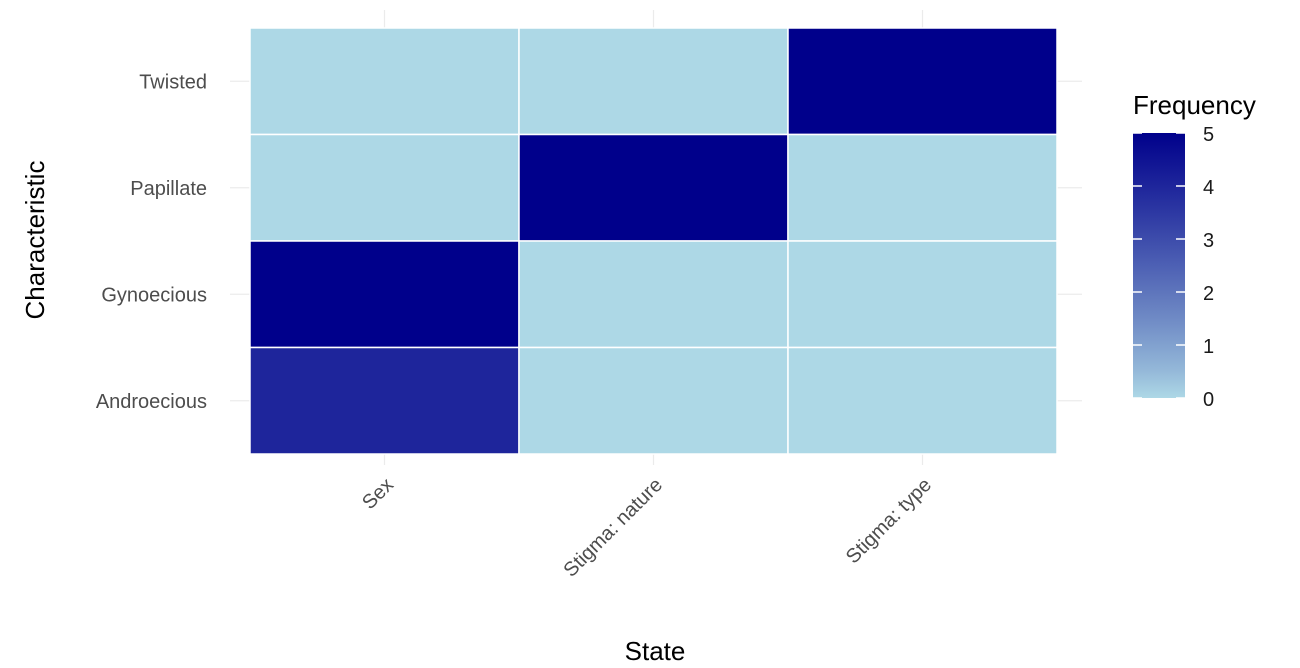  What do you see at coordinates (151, 402) in the screenshot?
I see `y-tick-label: Androecious` at bounding box center [151, 402].